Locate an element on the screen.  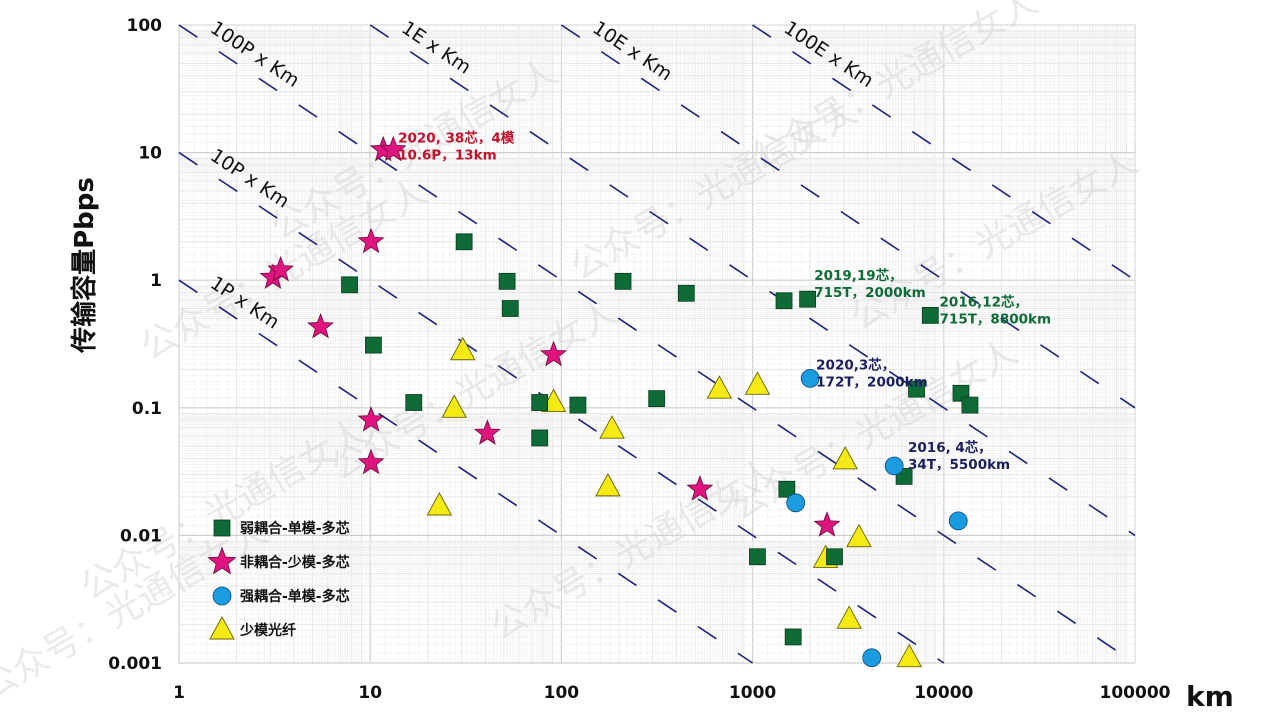
annotation-line: 34T，5500km is located at coordinates (959, 465).